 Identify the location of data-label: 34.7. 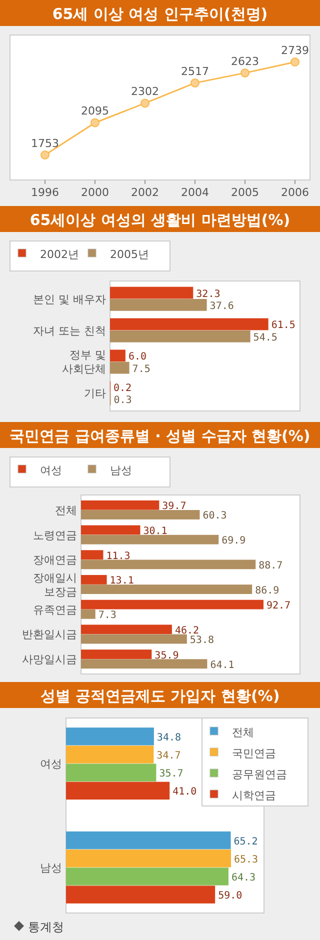
(168, 756).